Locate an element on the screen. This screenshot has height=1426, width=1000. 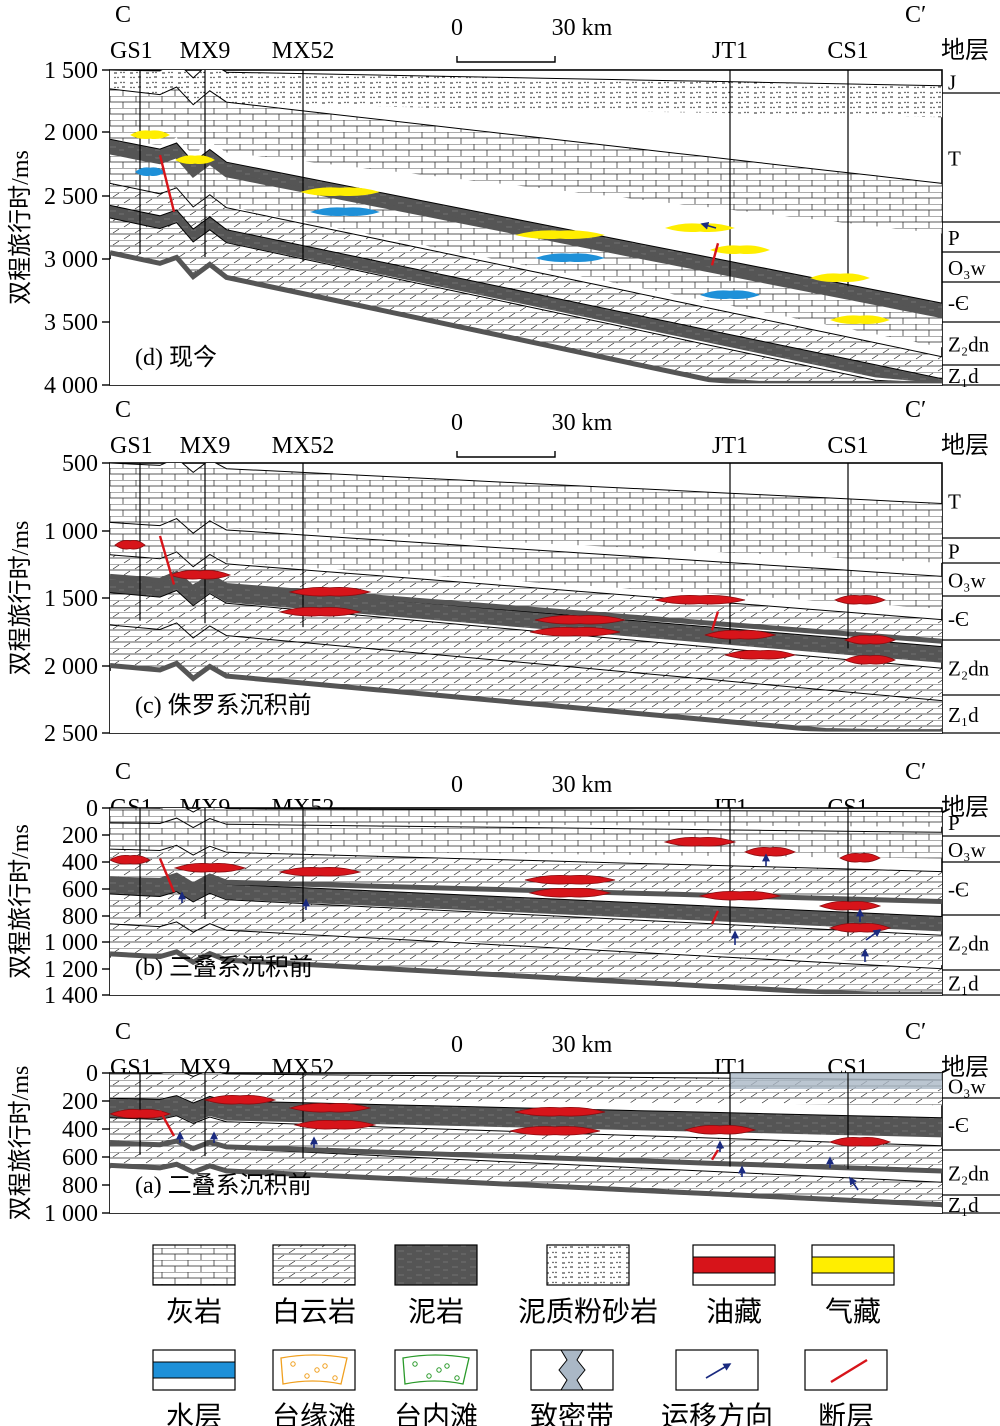
legend-arrow-icon is located at coordinates (718, 1371).